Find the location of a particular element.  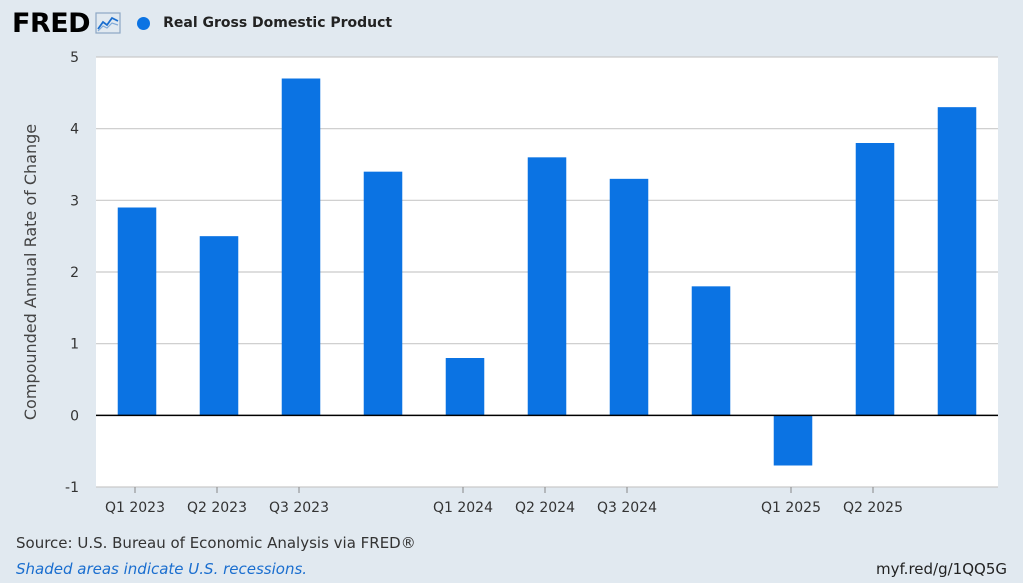

recession-note: Shaded areas indicate U.S. recessions. is located at coordinates (162, 569).